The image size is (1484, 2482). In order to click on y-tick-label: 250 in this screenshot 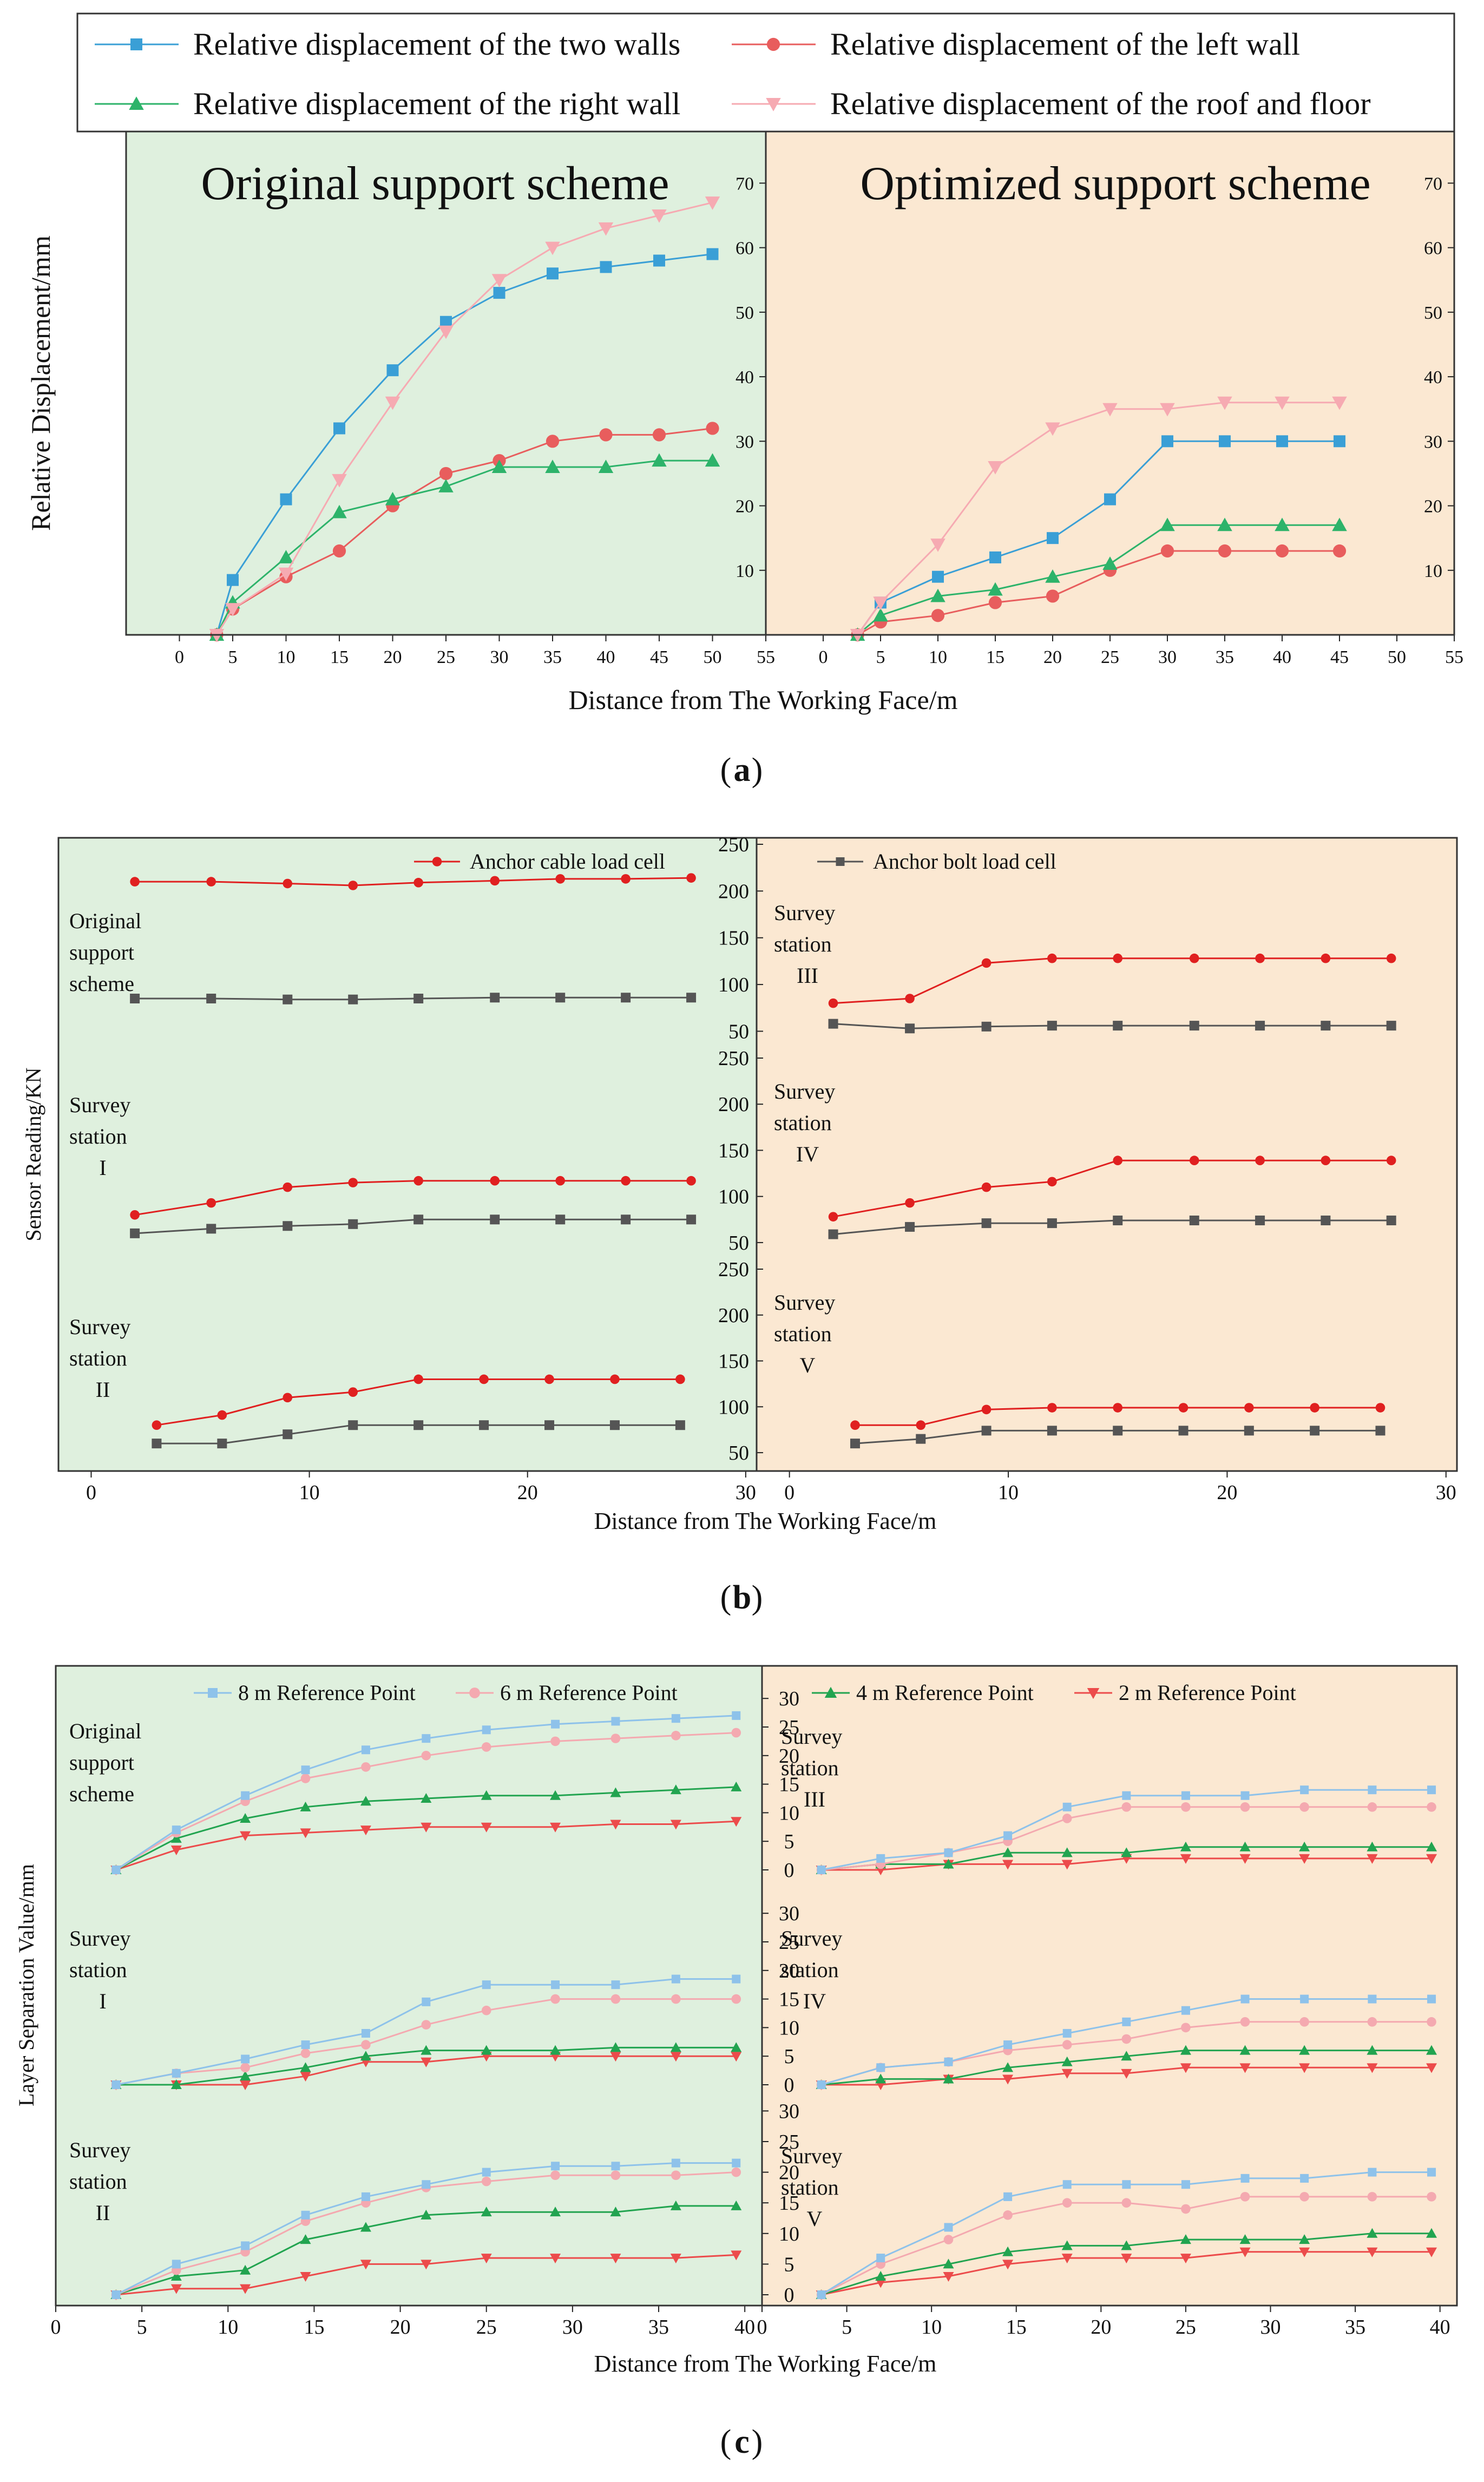, I will do `click(733, 1058)`.